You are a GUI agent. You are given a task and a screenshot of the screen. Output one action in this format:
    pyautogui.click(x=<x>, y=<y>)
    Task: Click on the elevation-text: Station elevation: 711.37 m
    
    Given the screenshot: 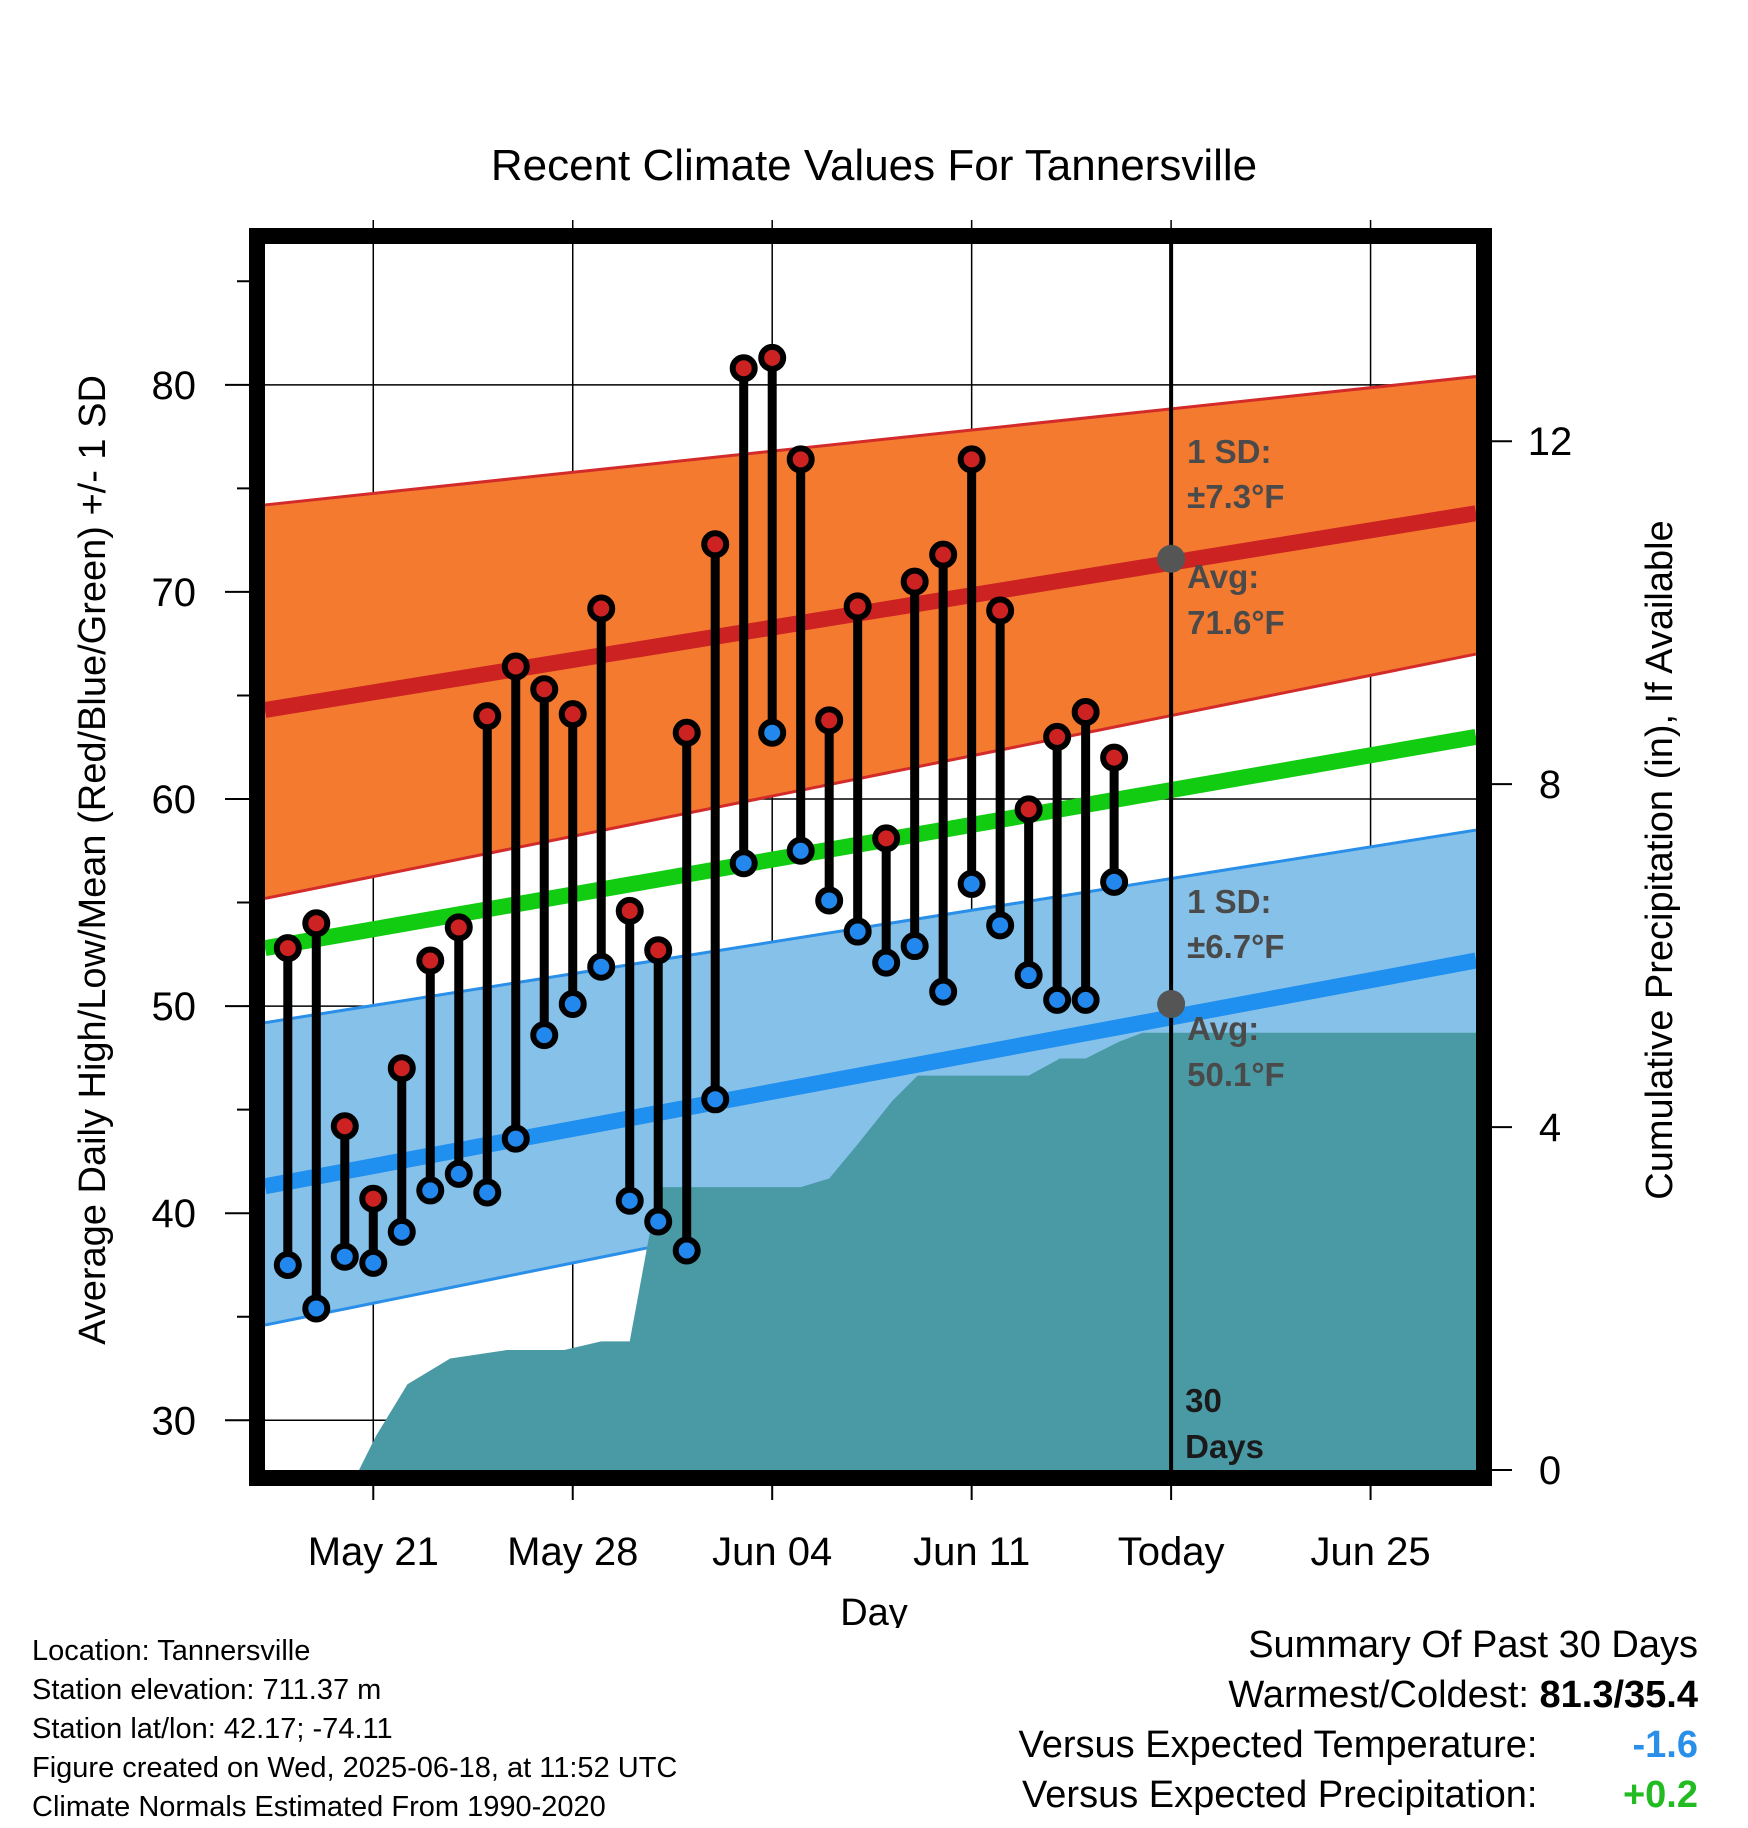 What is the action you would take?
    pyautogui.click(x=207, y=1690)
    